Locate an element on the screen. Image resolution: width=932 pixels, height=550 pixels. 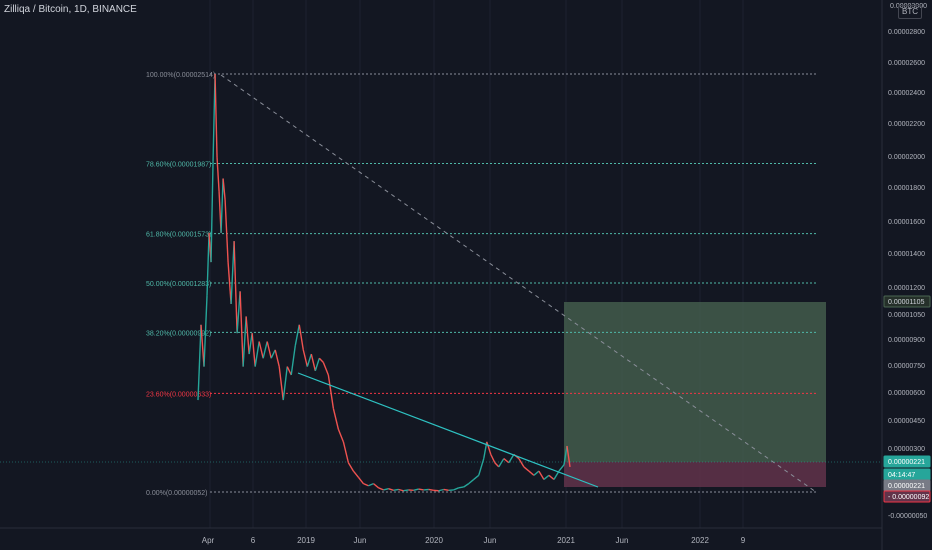
price-badge-bg is located at coordinates (907, 461).